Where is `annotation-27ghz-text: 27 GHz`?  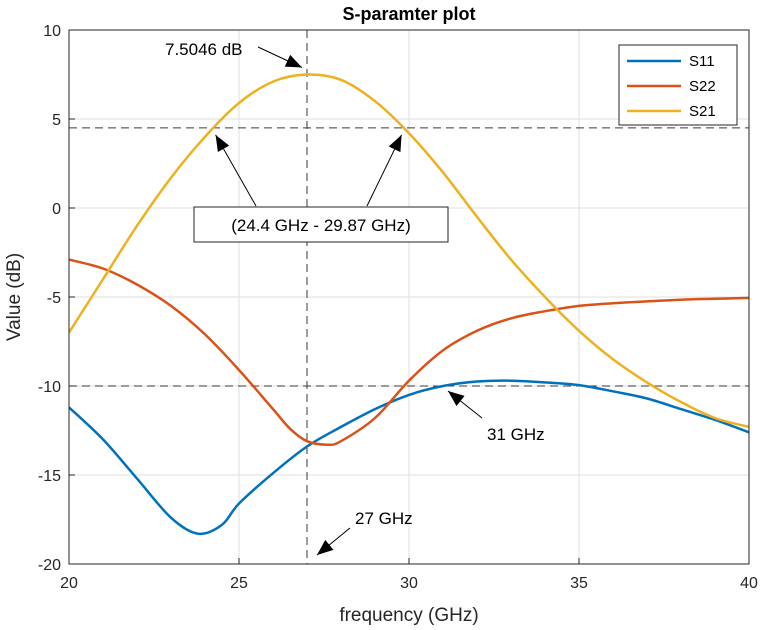
annotation-27ghz-text: 27 GHz is located at coordinates (384, 518).